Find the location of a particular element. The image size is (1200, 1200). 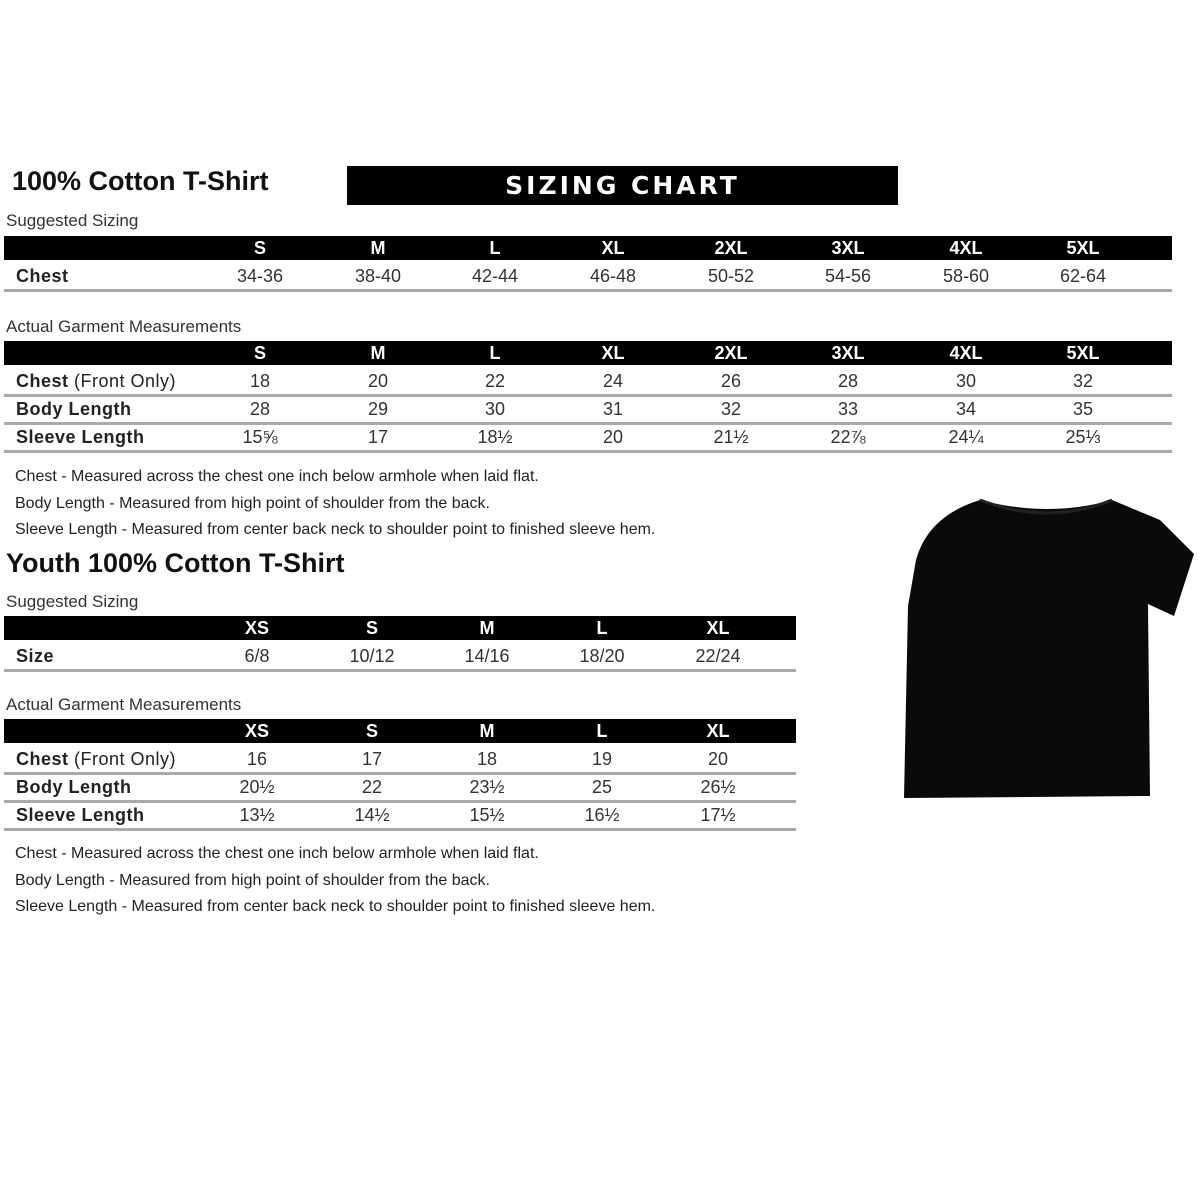

cell-value: 58-60 is located at coordinates (966, 276).